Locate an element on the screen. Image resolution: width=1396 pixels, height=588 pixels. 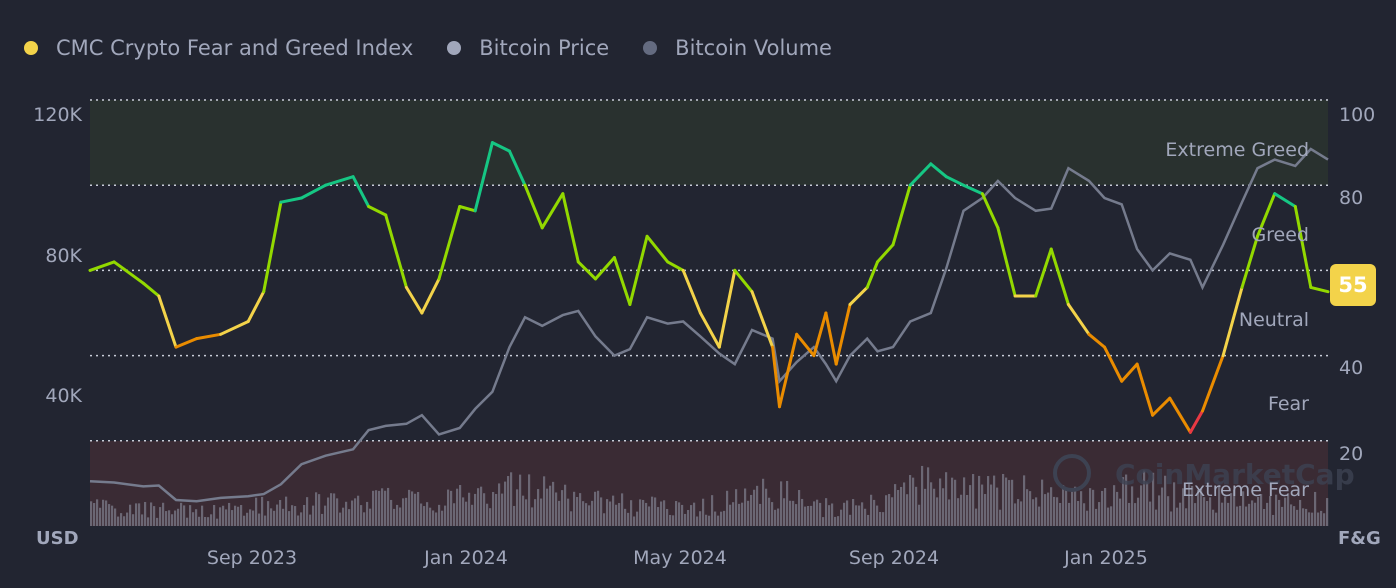
zone-extreme-greed-band is located at coordinates (709, 142).